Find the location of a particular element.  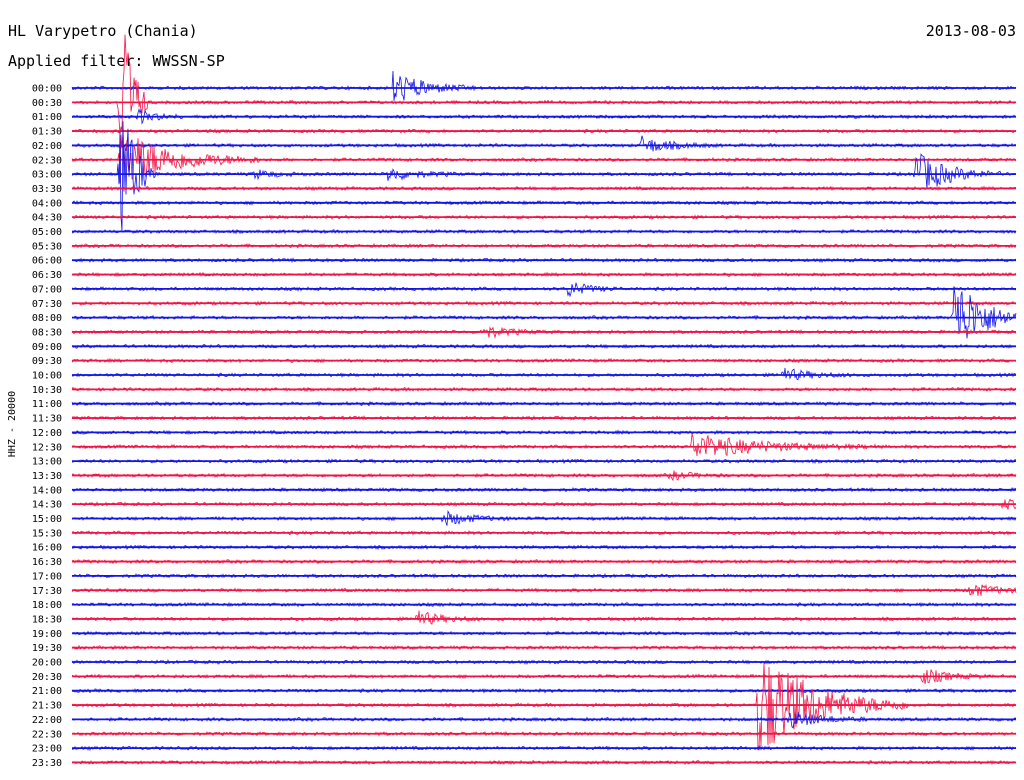

time-tick-label: 07:30 is located at coordinates (47, 304).